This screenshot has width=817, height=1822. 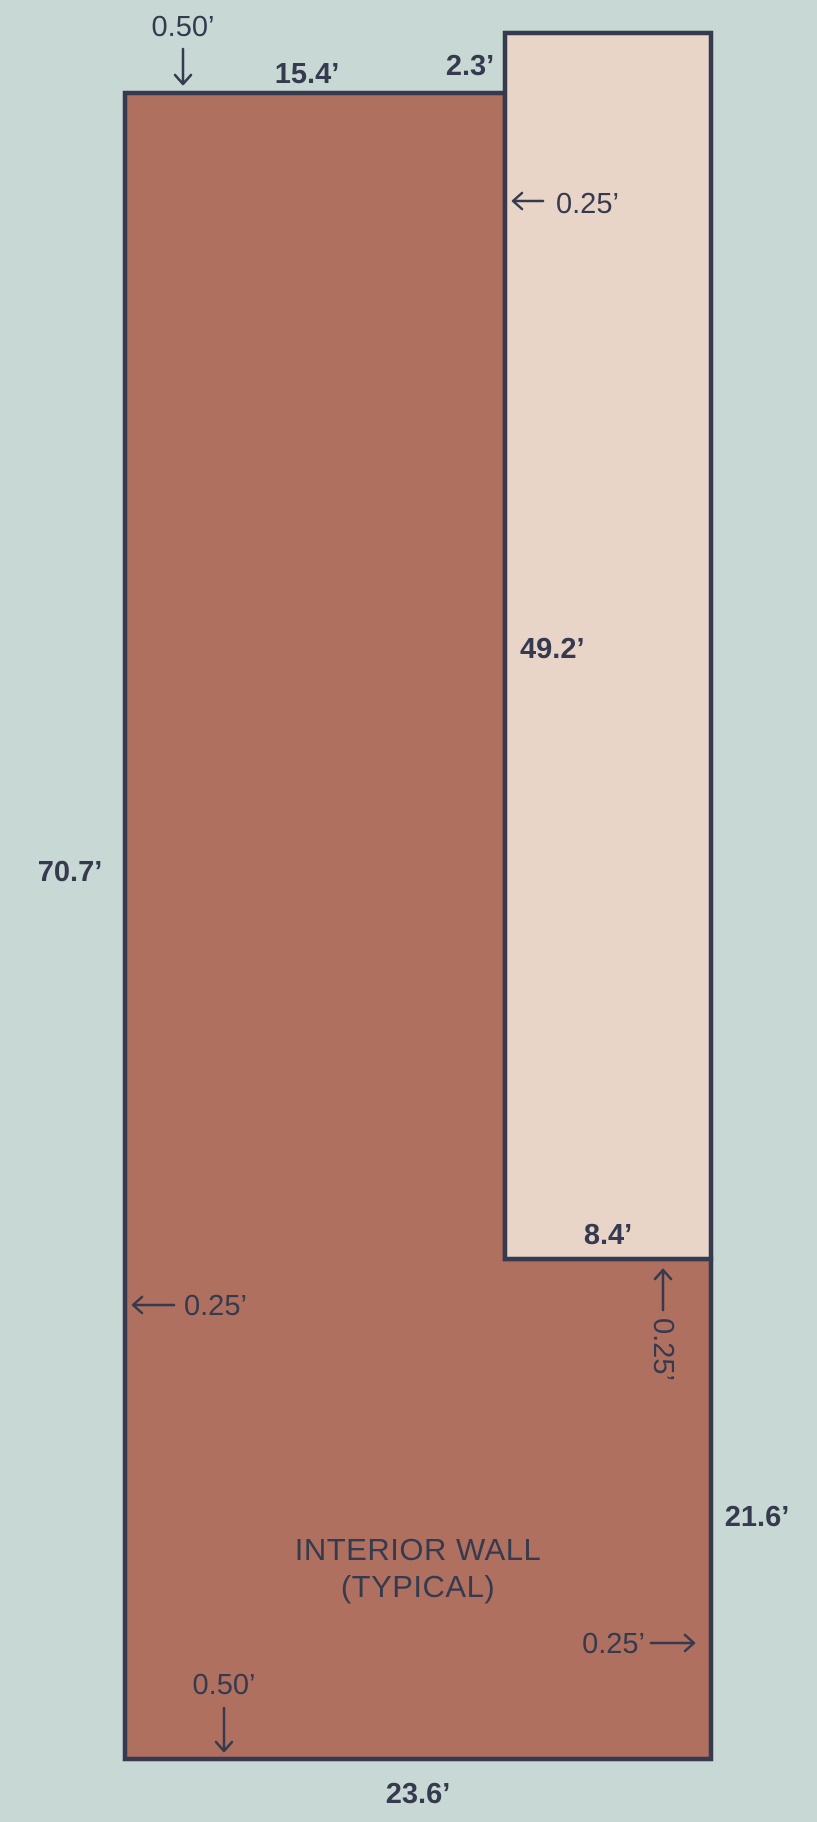 I want to click on lower-right-height-label: 21.6’, so click(x=757, y=1517).